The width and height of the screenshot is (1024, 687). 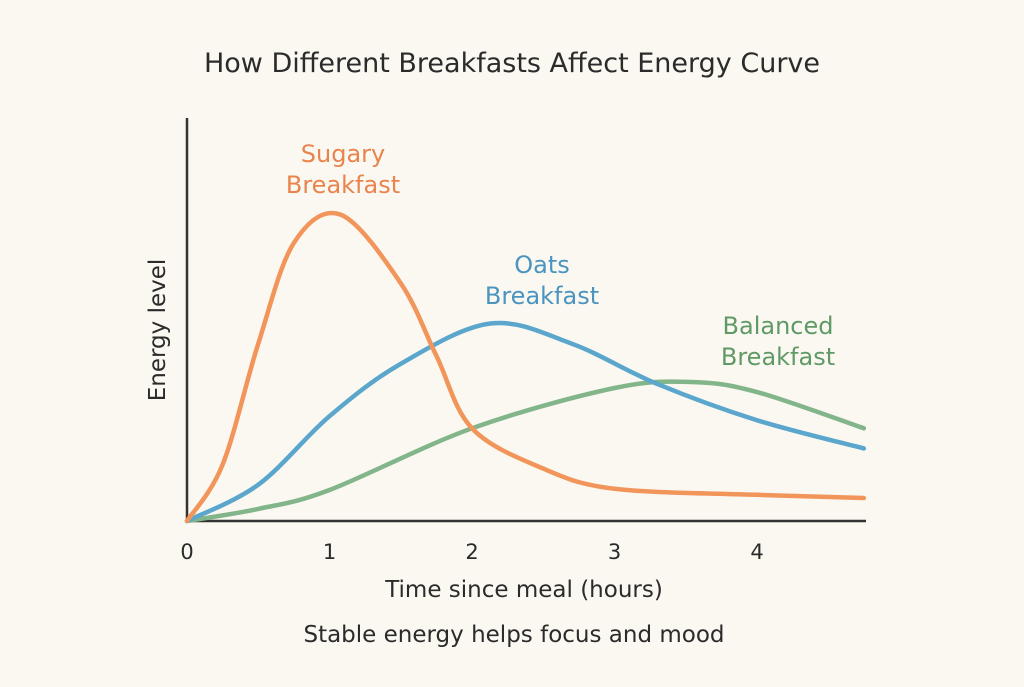 I want to click on x-axis-label: Time since meal (hours), so click(x=523, y=590).